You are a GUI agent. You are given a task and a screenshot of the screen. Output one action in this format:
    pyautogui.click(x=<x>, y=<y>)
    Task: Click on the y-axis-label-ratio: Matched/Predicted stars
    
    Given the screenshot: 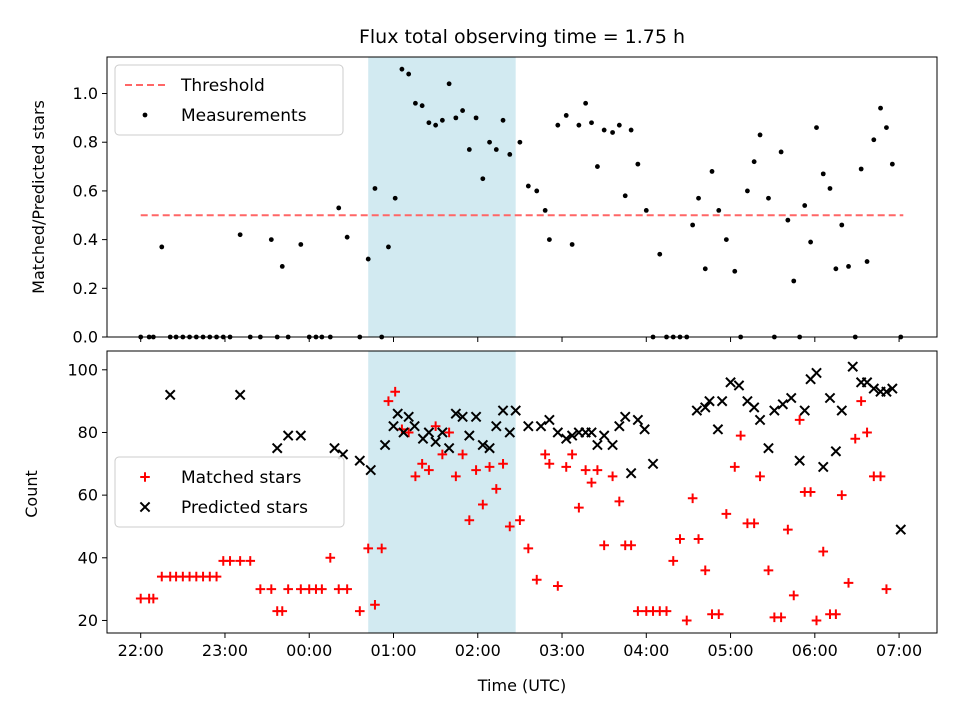 What is the action you would take?
    pyautogui.click(x=38, y=197)
    